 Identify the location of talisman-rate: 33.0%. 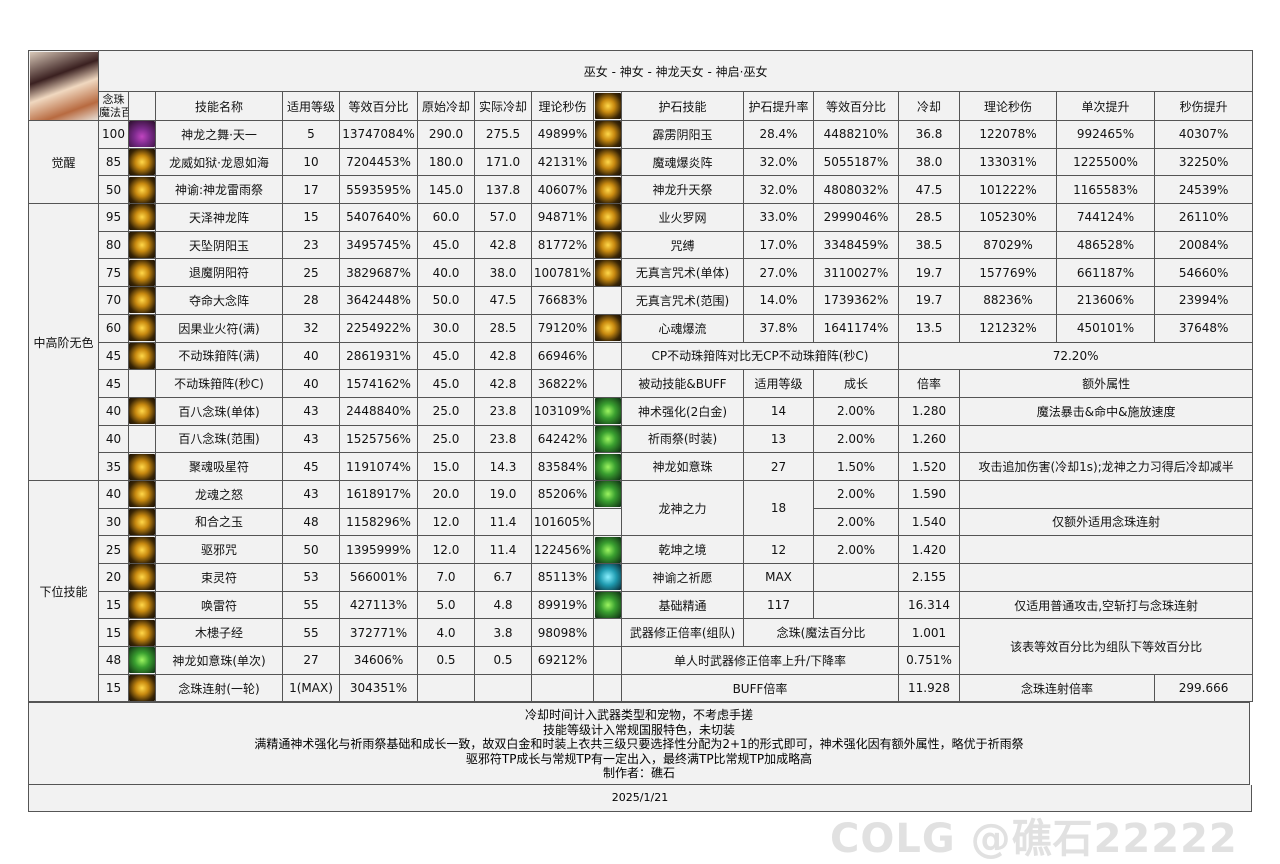
(778, 217).